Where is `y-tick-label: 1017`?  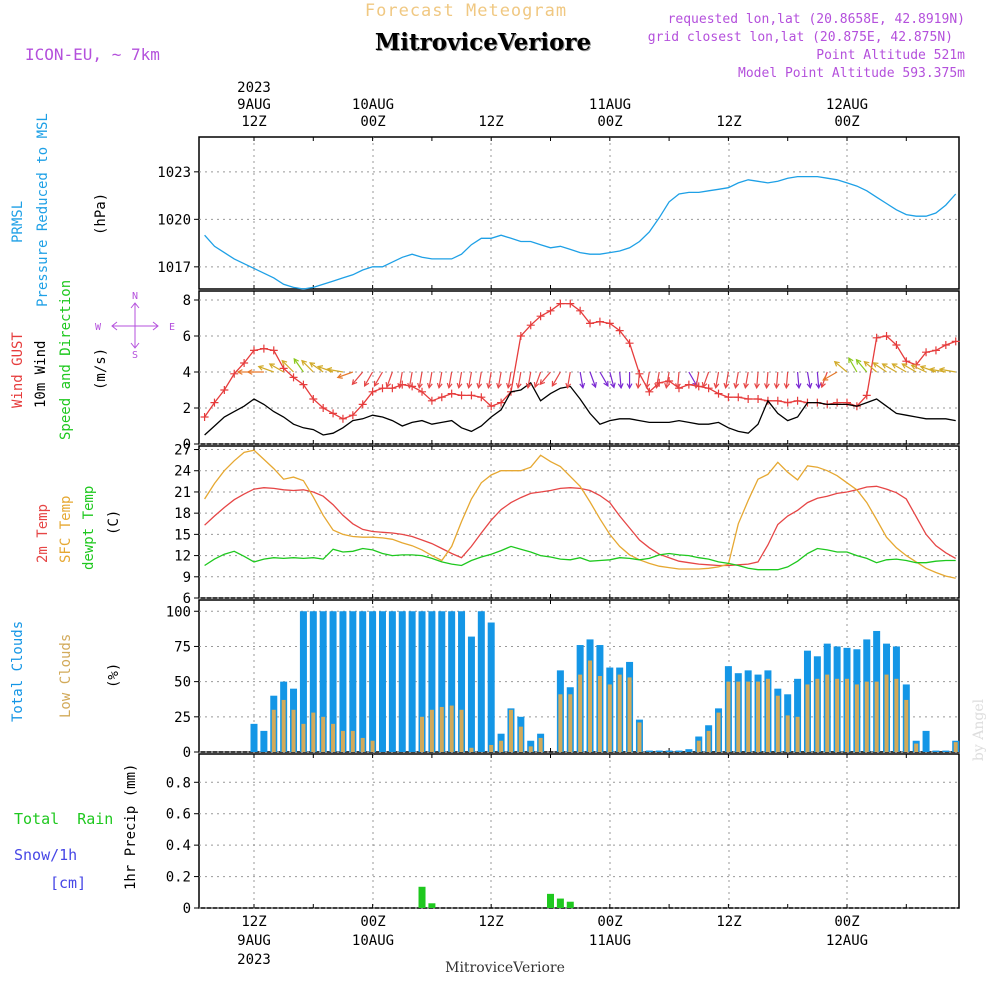 y-tick-label: 1017 is located at coordinates (174, 268).